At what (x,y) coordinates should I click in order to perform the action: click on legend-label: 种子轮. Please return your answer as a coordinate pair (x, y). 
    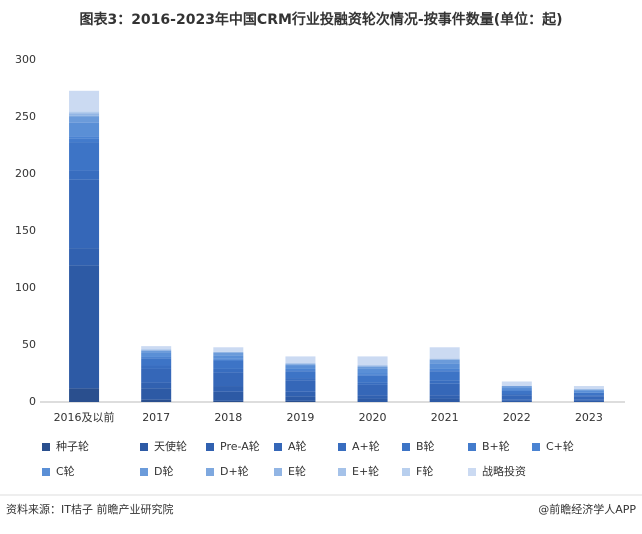
    Looking at the image, I should click on (72, 446).